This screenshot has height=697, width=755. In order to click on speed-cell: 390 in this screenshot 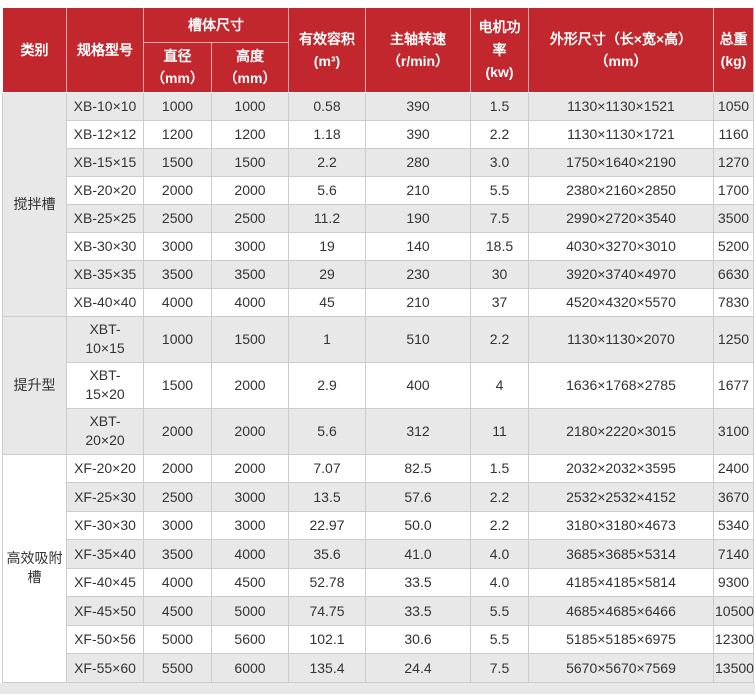, I will do `click(418, 134)`.